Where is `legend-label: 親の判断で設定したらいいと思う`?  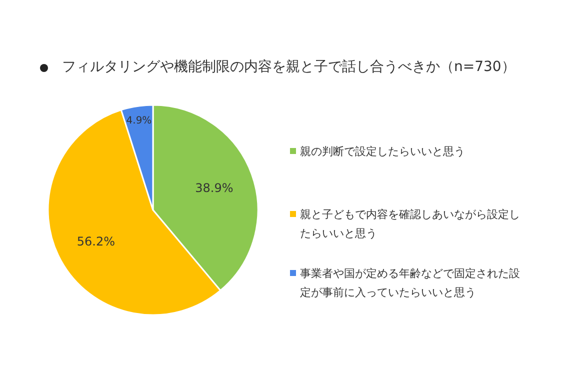
legend-label: 親の判断で設定したらいいと思う is located at coordinates (382, 151).